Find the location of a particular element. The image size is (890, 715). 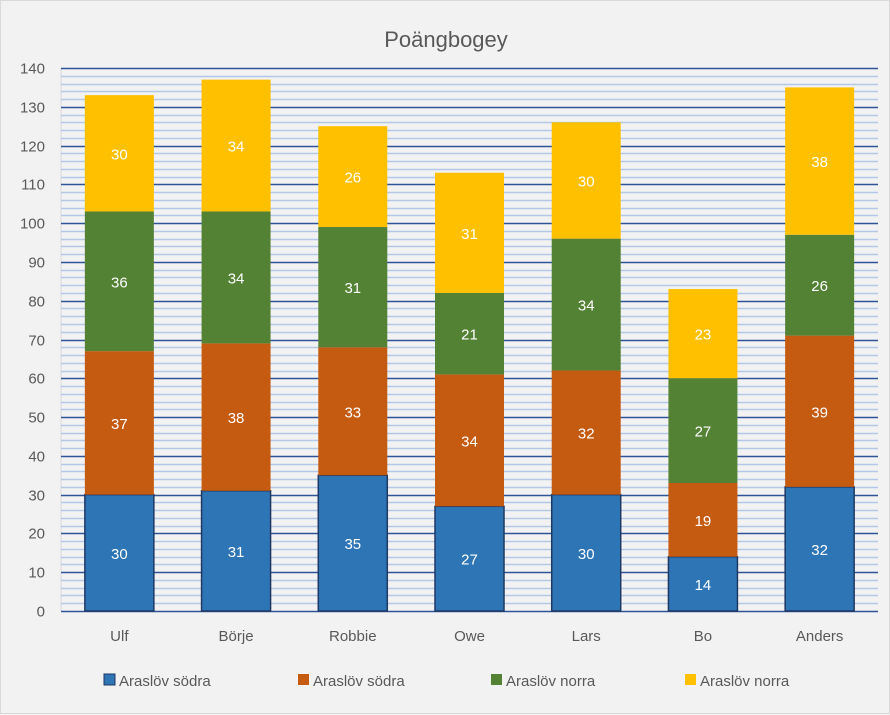

y-axis: 0 10 20 30 40 50 60 70 80 90 100 110 120 130 140 is located at coordinates (32, 341).